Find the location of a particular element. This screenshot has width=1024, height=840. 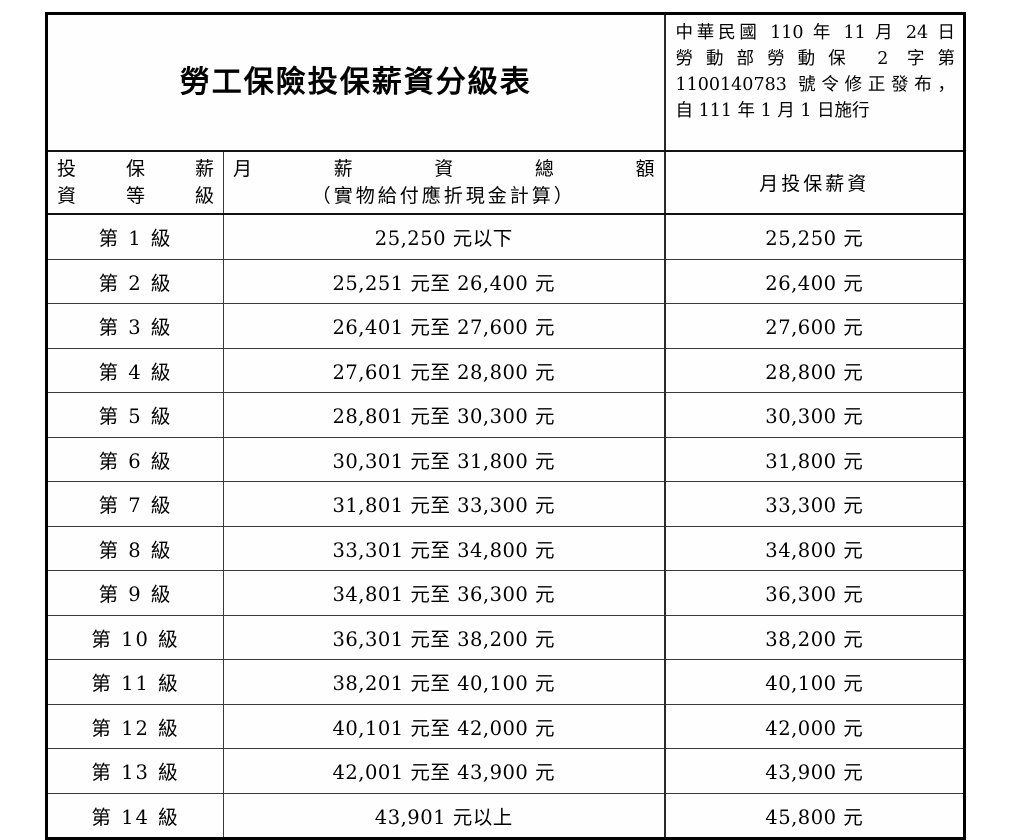

cell-salary-range: 27,601 元至 28,800 元 is located at coordinates (444, 370).